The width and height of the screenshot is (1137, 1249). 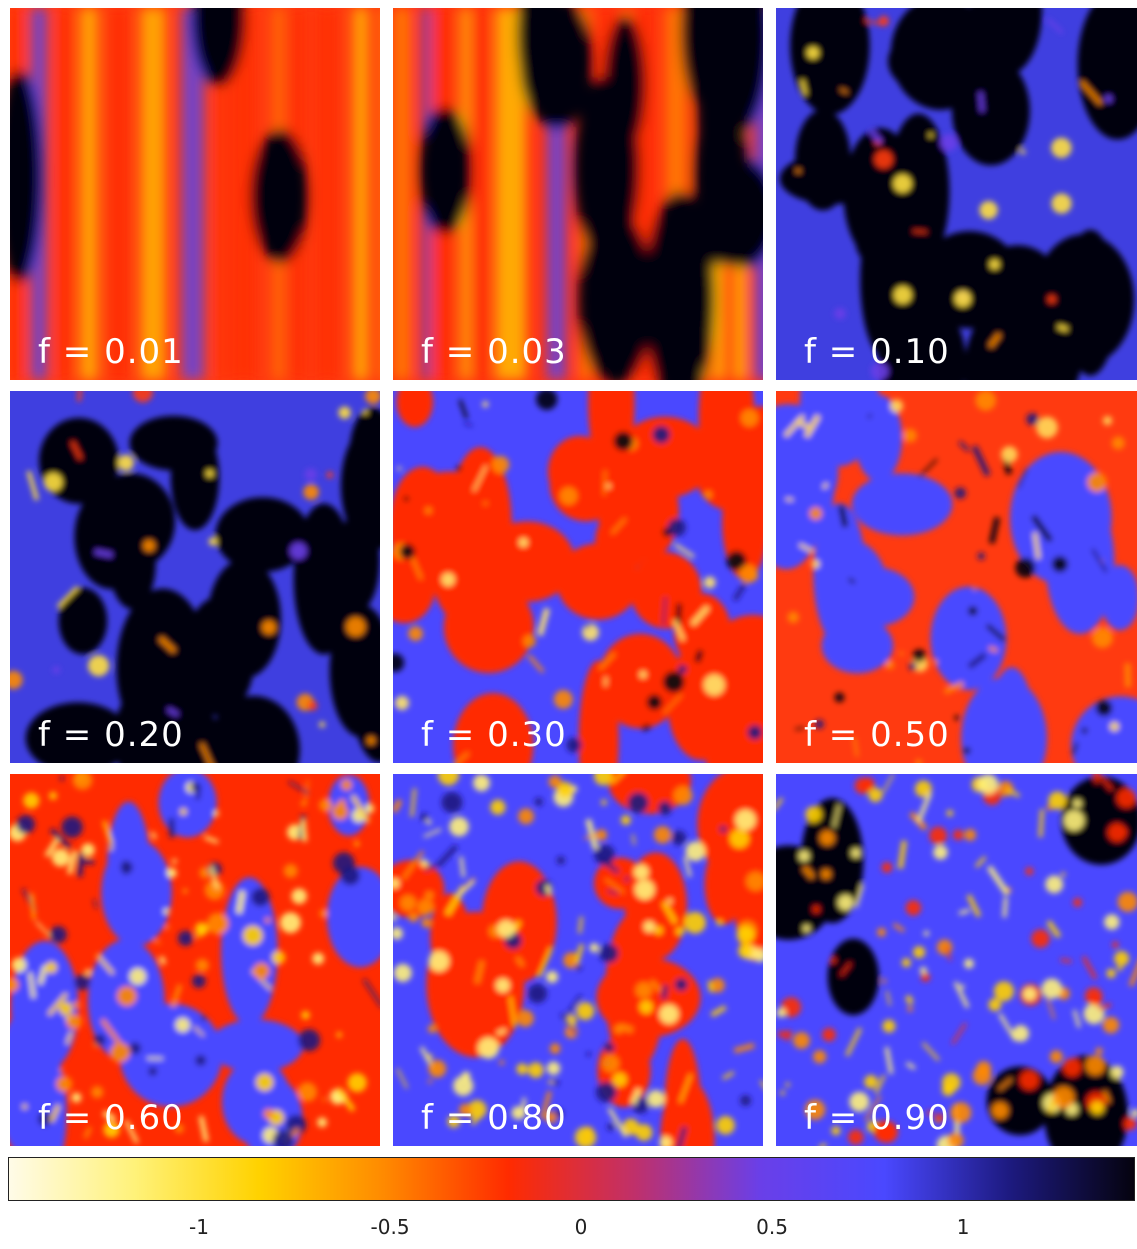 I want to click on panel-label: f = 0.20, so click(x=111, y=735).